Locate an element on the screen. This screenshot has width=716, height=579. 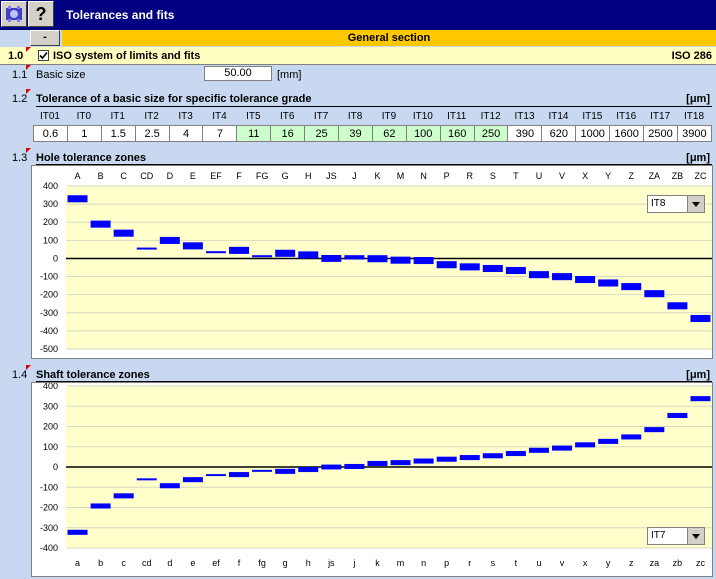
grade-label: IT1 is located at coordinates (117, 116).